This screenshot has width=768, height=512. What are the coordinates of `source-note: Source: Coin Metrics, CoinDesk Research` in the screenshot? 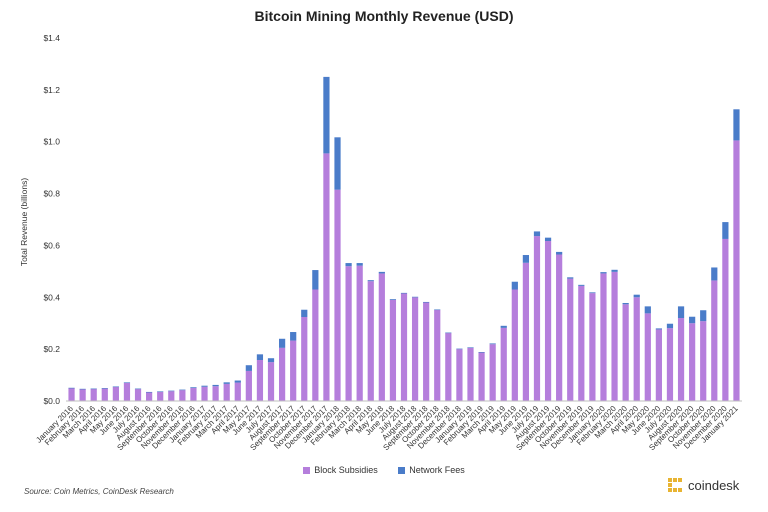 It's located at (99, 491).